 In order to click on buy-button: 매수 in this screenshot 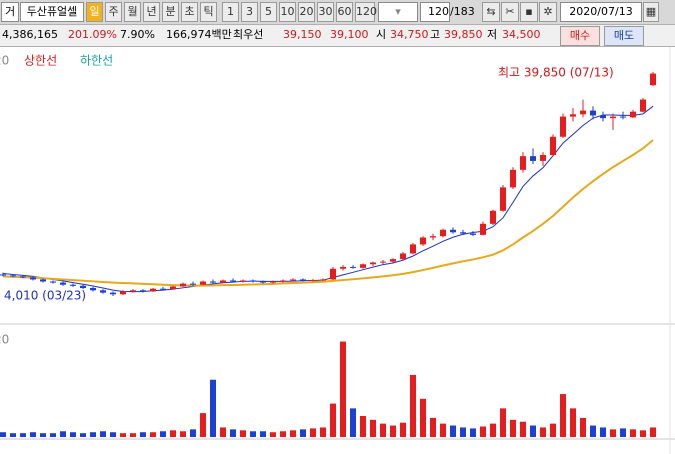, I will do `click(580, 36)`.